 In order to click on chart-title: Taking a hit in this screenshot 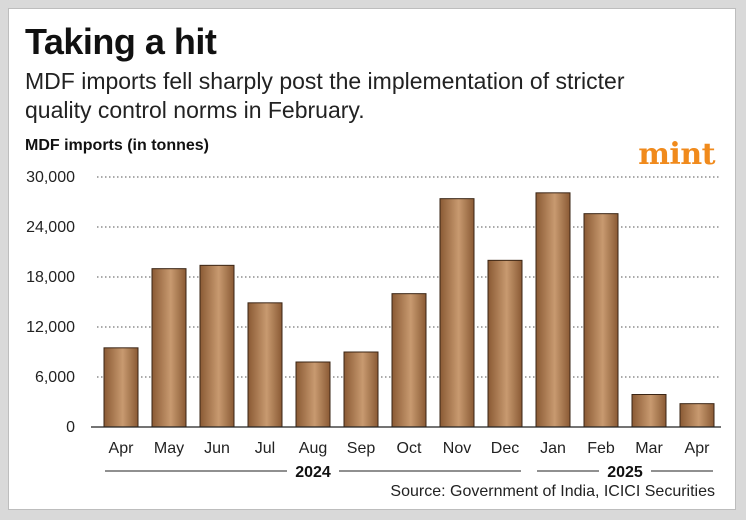, I will do `click(121, 41)`.